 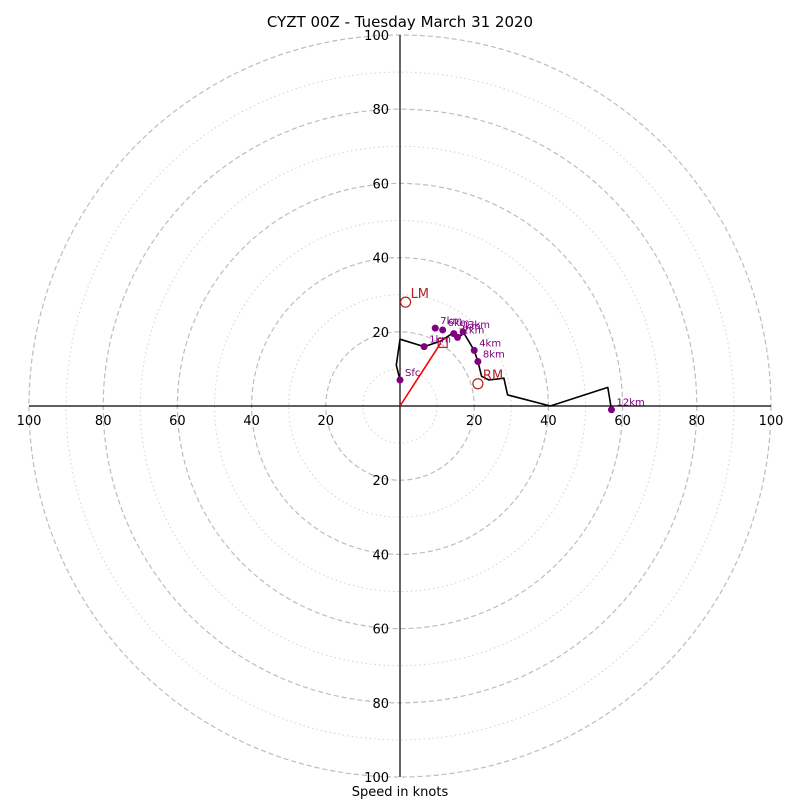 I want to click on storm-motion-label: RM, so click(x=493, y=376).